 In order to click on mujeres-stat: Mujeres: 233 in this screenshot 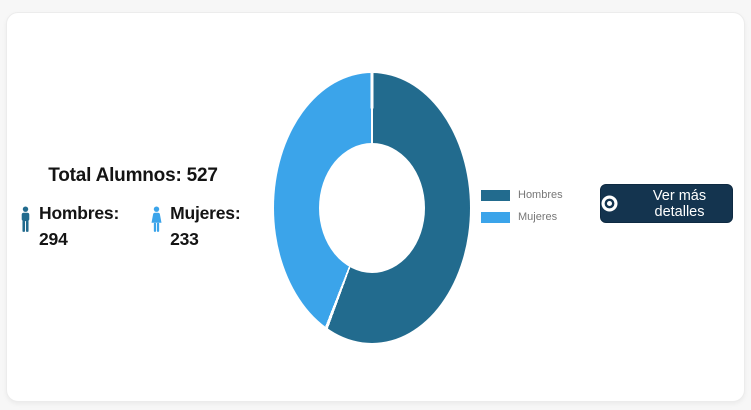, I will do `click(195, 226)`.